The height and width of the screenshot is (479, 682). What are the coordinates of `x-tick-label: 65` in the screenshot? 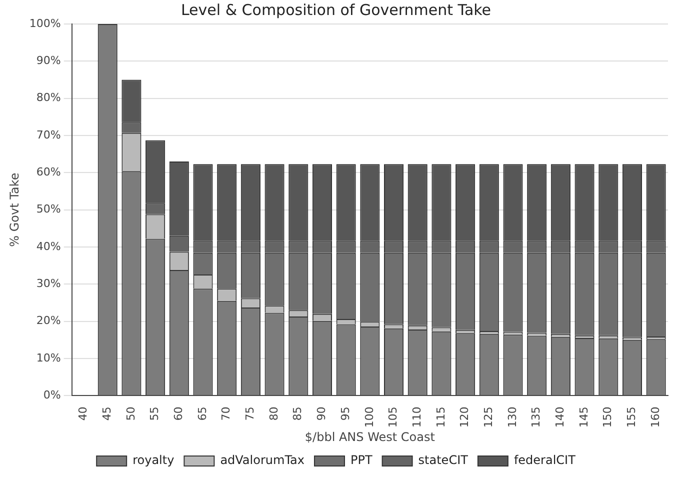 It's located at (202, 413).